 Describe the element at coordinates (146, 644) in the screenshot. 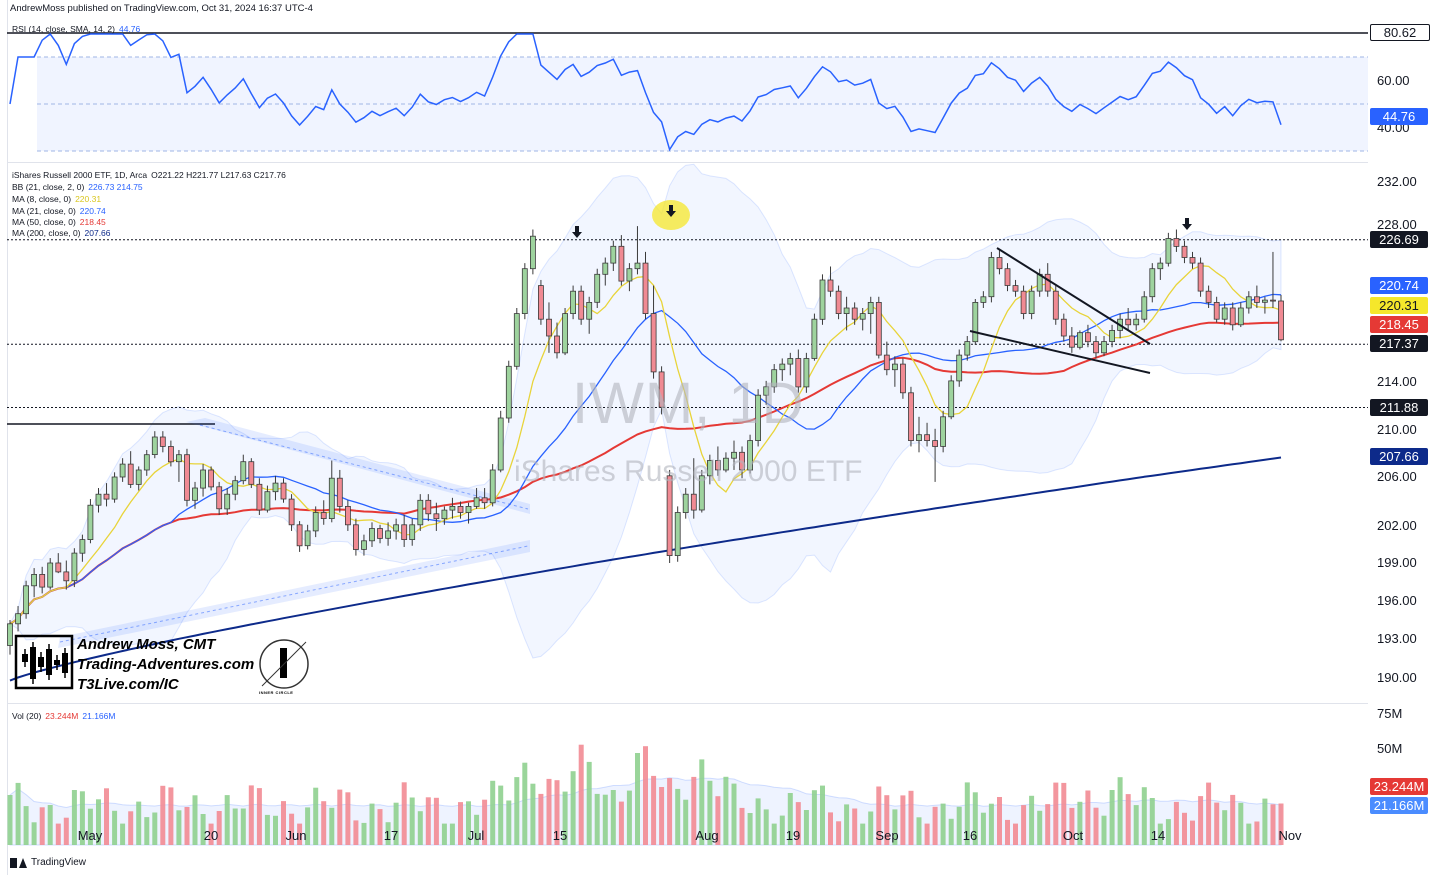

I see `brand-name: Andrew Moss, CMT` at that location.